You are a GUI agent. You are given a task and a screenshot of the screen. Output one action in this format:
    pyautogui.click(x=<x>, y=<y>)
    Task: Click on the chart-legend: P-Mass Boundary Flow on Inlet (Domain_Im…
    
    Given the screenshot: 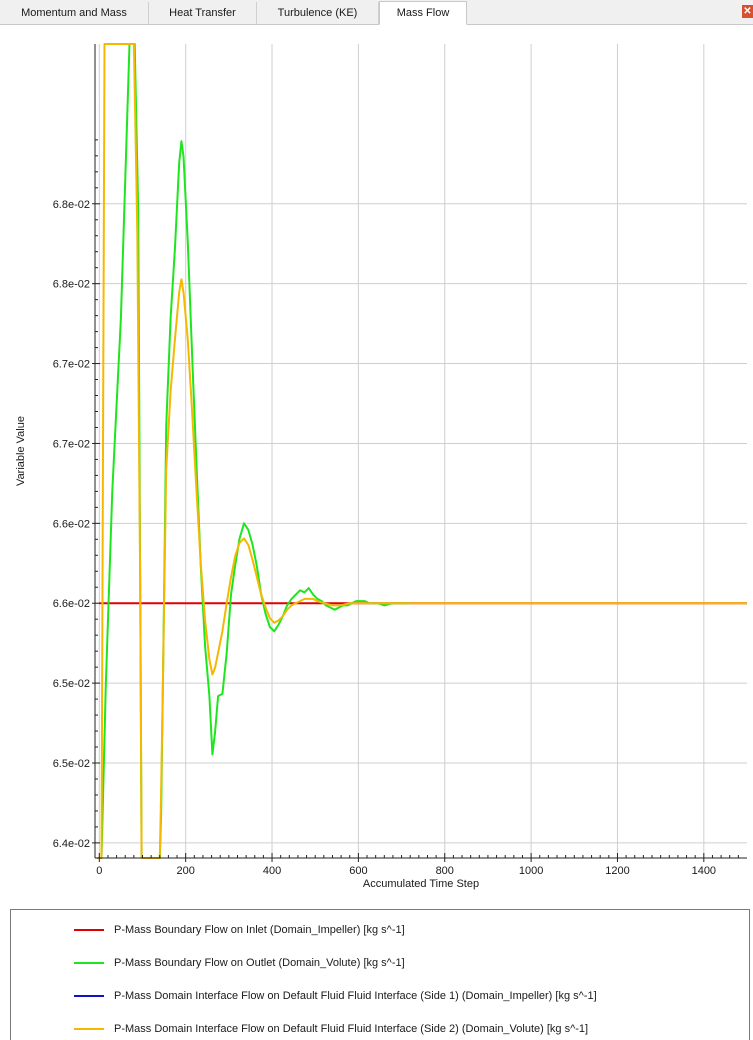 What is the action you would take?
    pyautogui.click(x=380, y=974)
    